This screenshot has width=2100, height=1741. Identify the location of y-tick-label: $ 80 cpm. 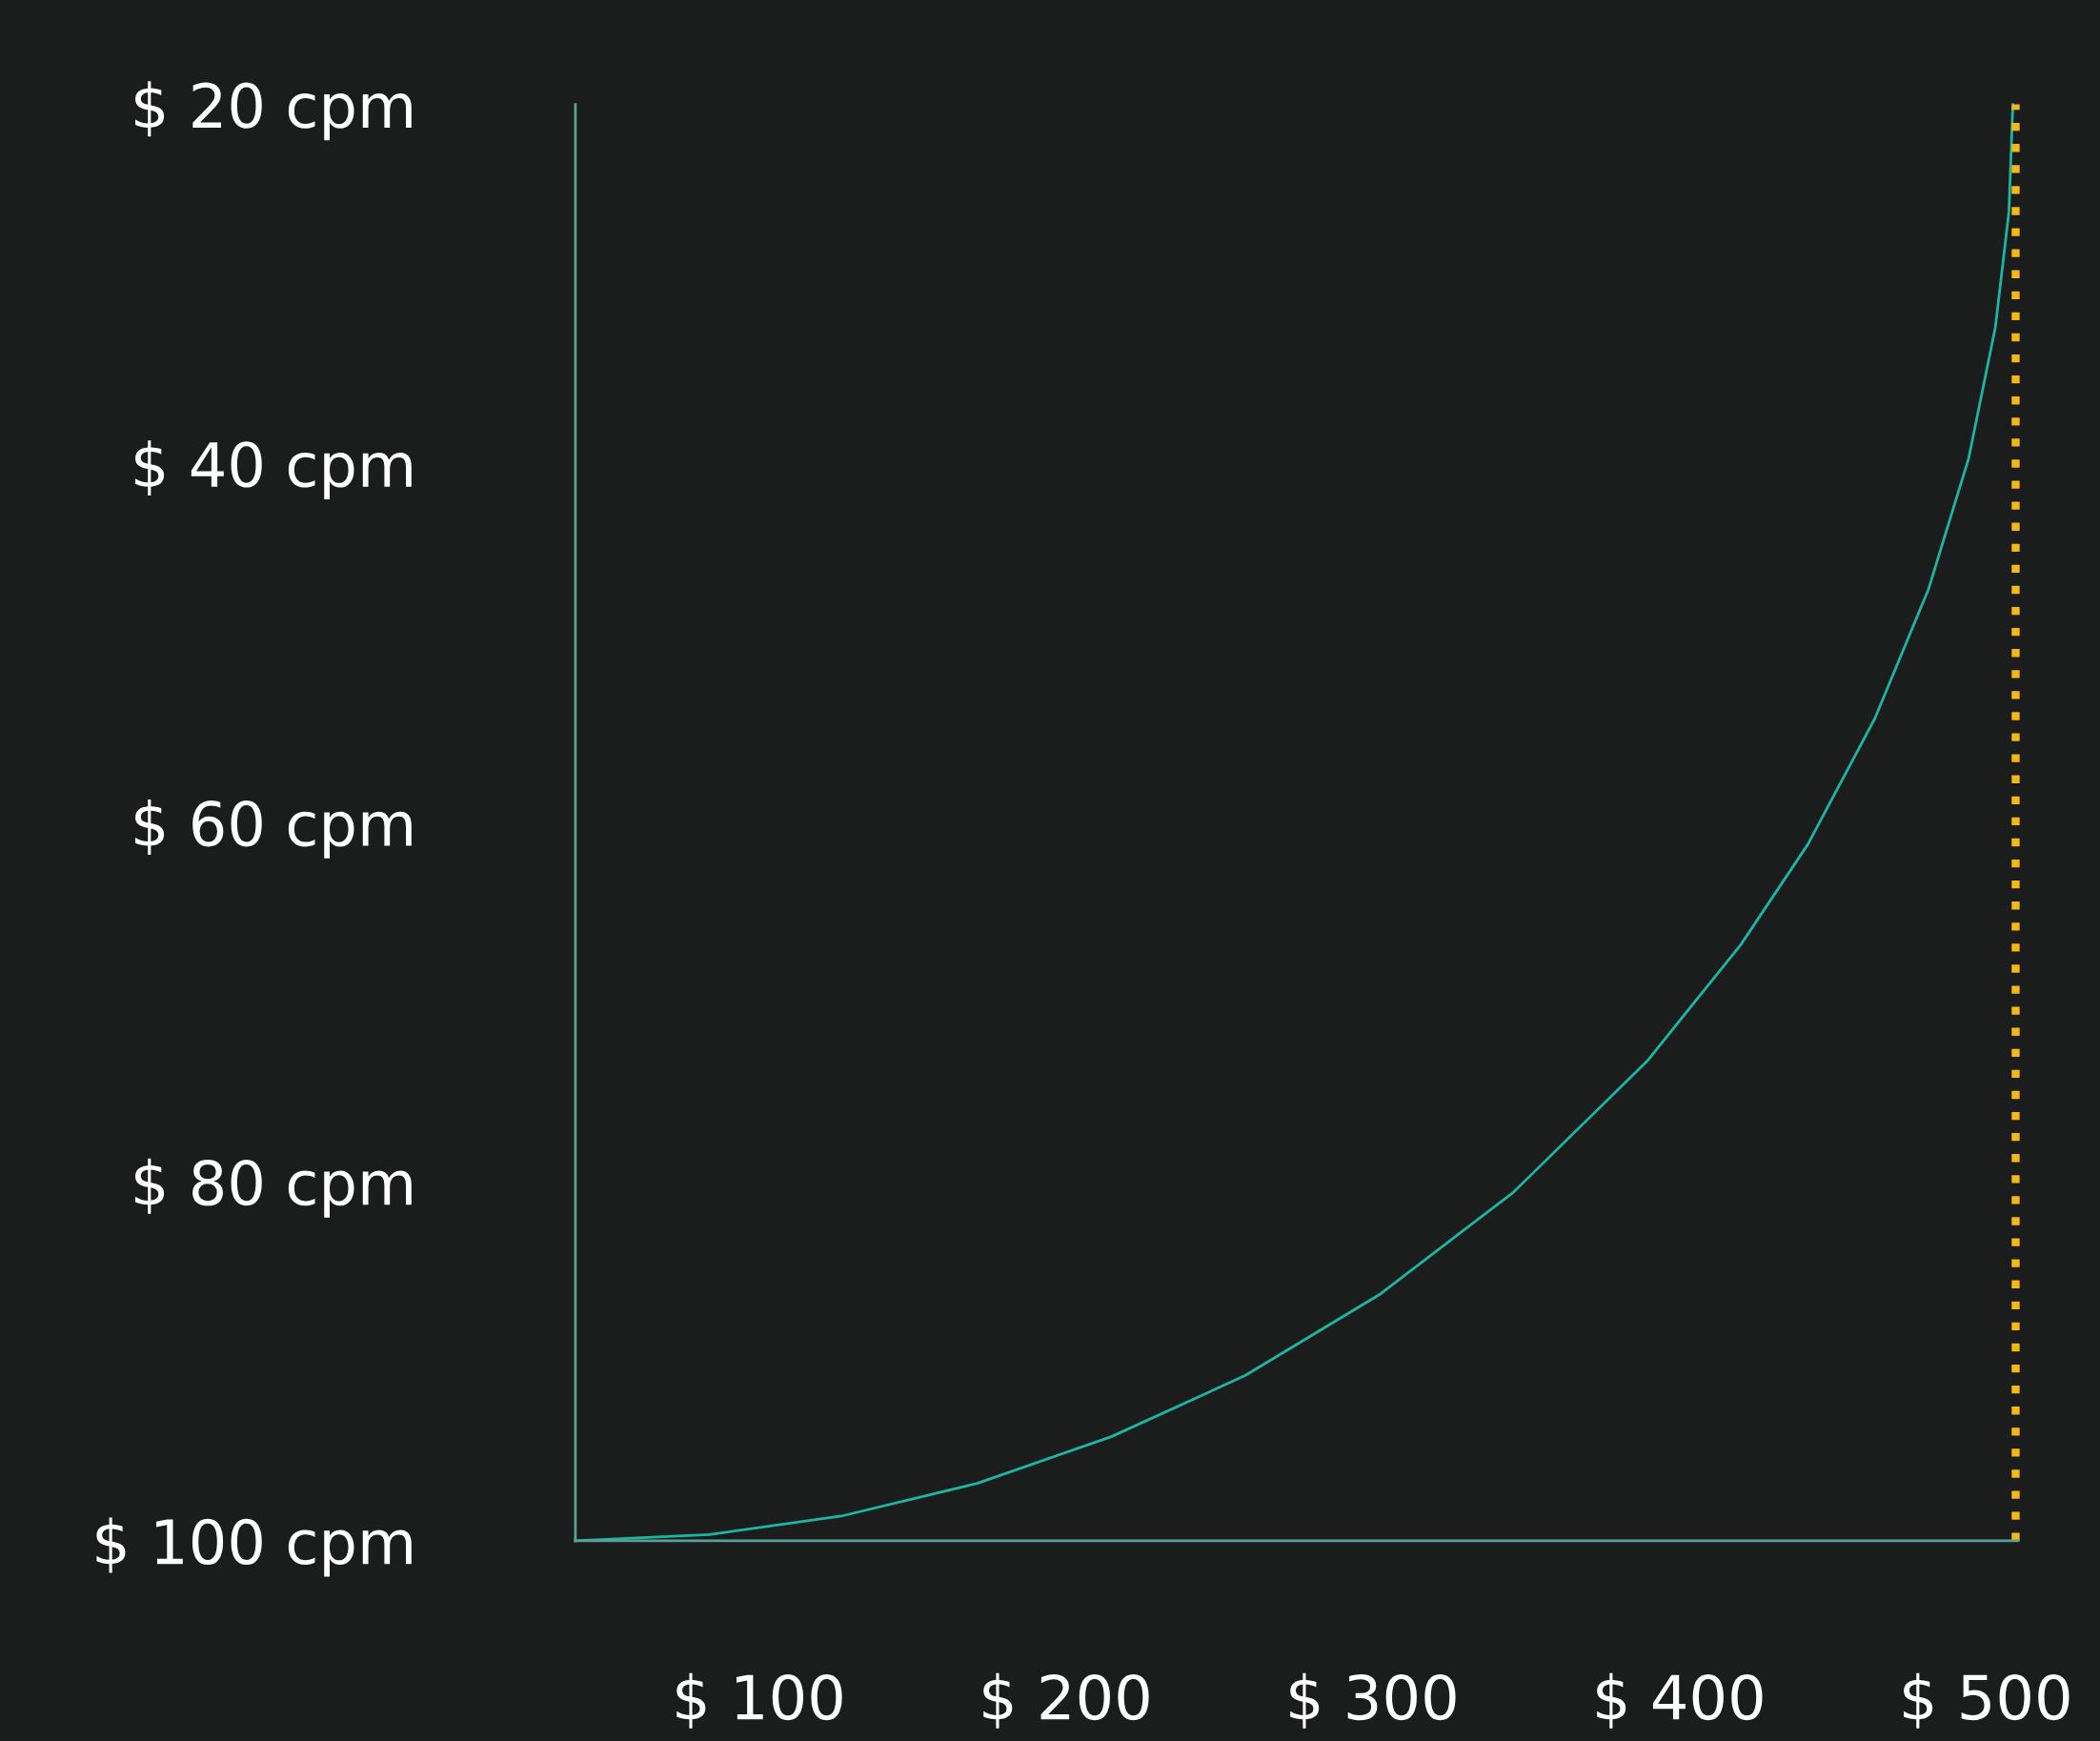
(273, 1188).